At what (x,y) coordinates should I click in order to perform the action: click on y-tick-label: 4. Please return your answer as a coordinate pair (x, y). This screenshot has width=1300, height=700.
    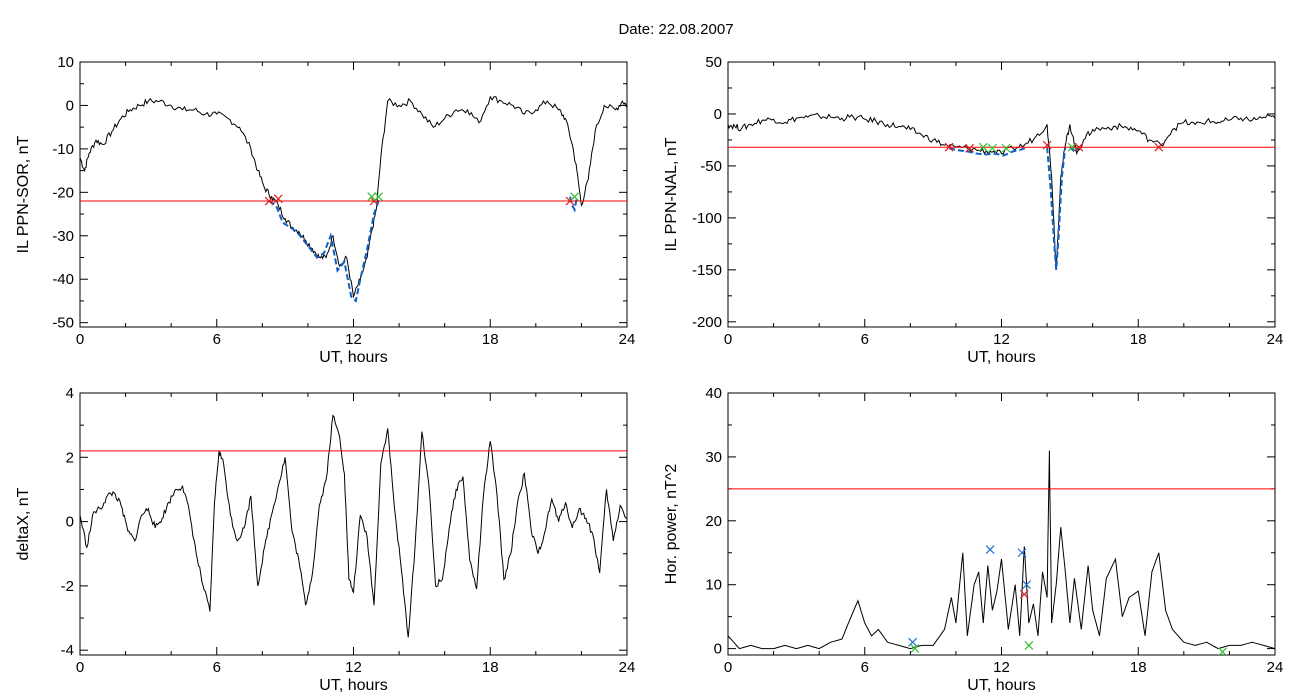
    Looking at the image, I should click on (70, 393).